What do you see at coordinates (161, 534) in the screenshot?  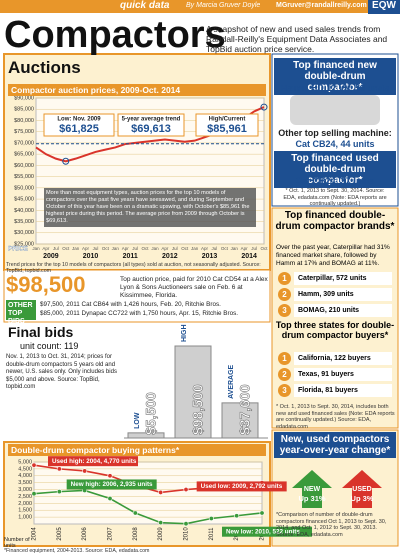 I see `x-tick-label: 2009` at bounding box center [161, 534].